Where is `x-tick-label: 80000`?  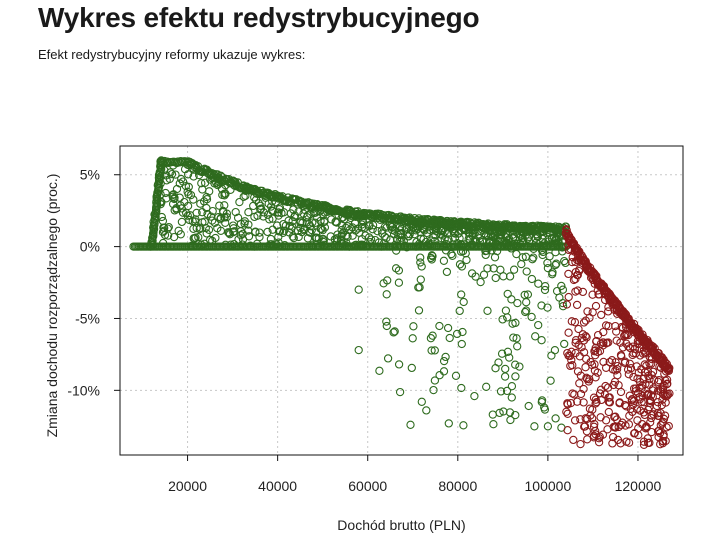
x-tick-label: 80000 is located at coordinates (457, 486).